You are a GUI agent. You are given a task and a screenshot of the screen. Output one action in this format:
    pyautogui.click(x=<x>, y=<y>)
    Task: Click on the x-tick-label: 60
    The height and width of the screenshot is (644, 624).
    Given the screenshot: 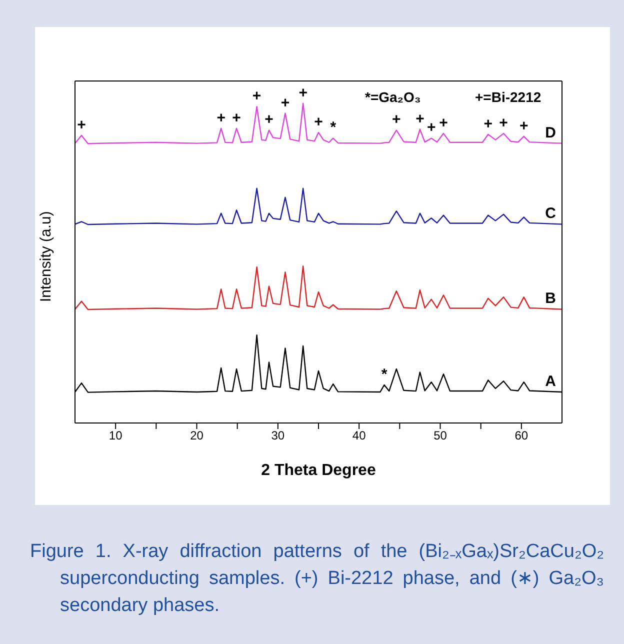 What is the action you would take?
    pyautogui.click(x=521, y=435)
    